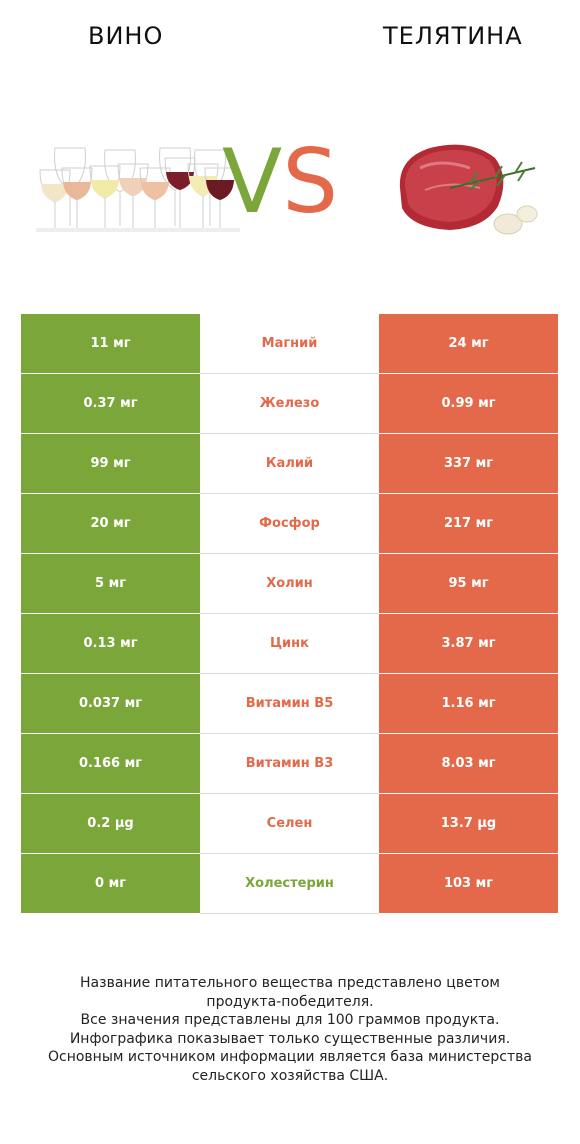 The height and width of the screenshot is (1144, 580). I want to click on table-row: 0.13 мг Цинк 3.87 мг, so click(289, 644).